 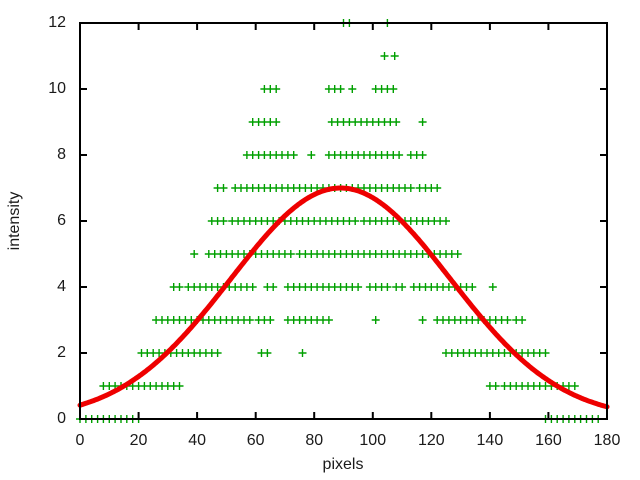 What do you see at coordinates (339, 320) in the screenshot?
I see `scatter-row-y3` at bounding box center [339, 320].